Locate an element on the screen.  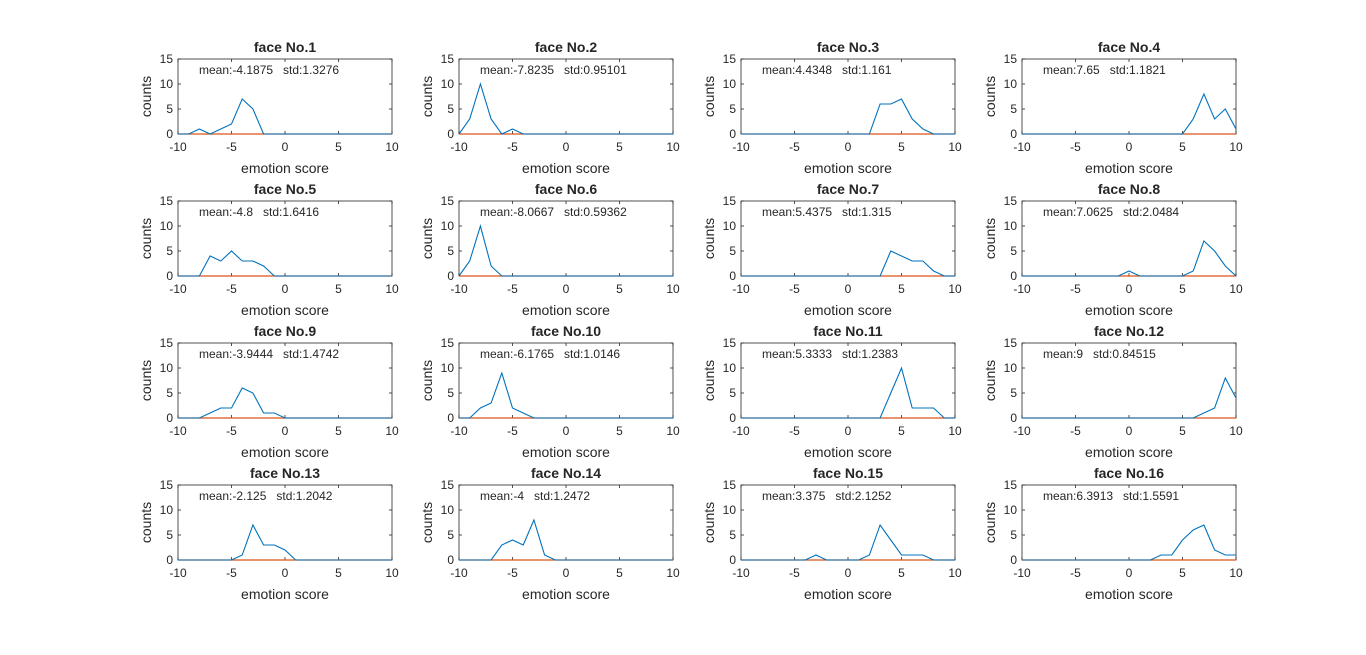
stats-annotation: mean:-2.125 std:1.2042 is located at coordinates (266, 496).